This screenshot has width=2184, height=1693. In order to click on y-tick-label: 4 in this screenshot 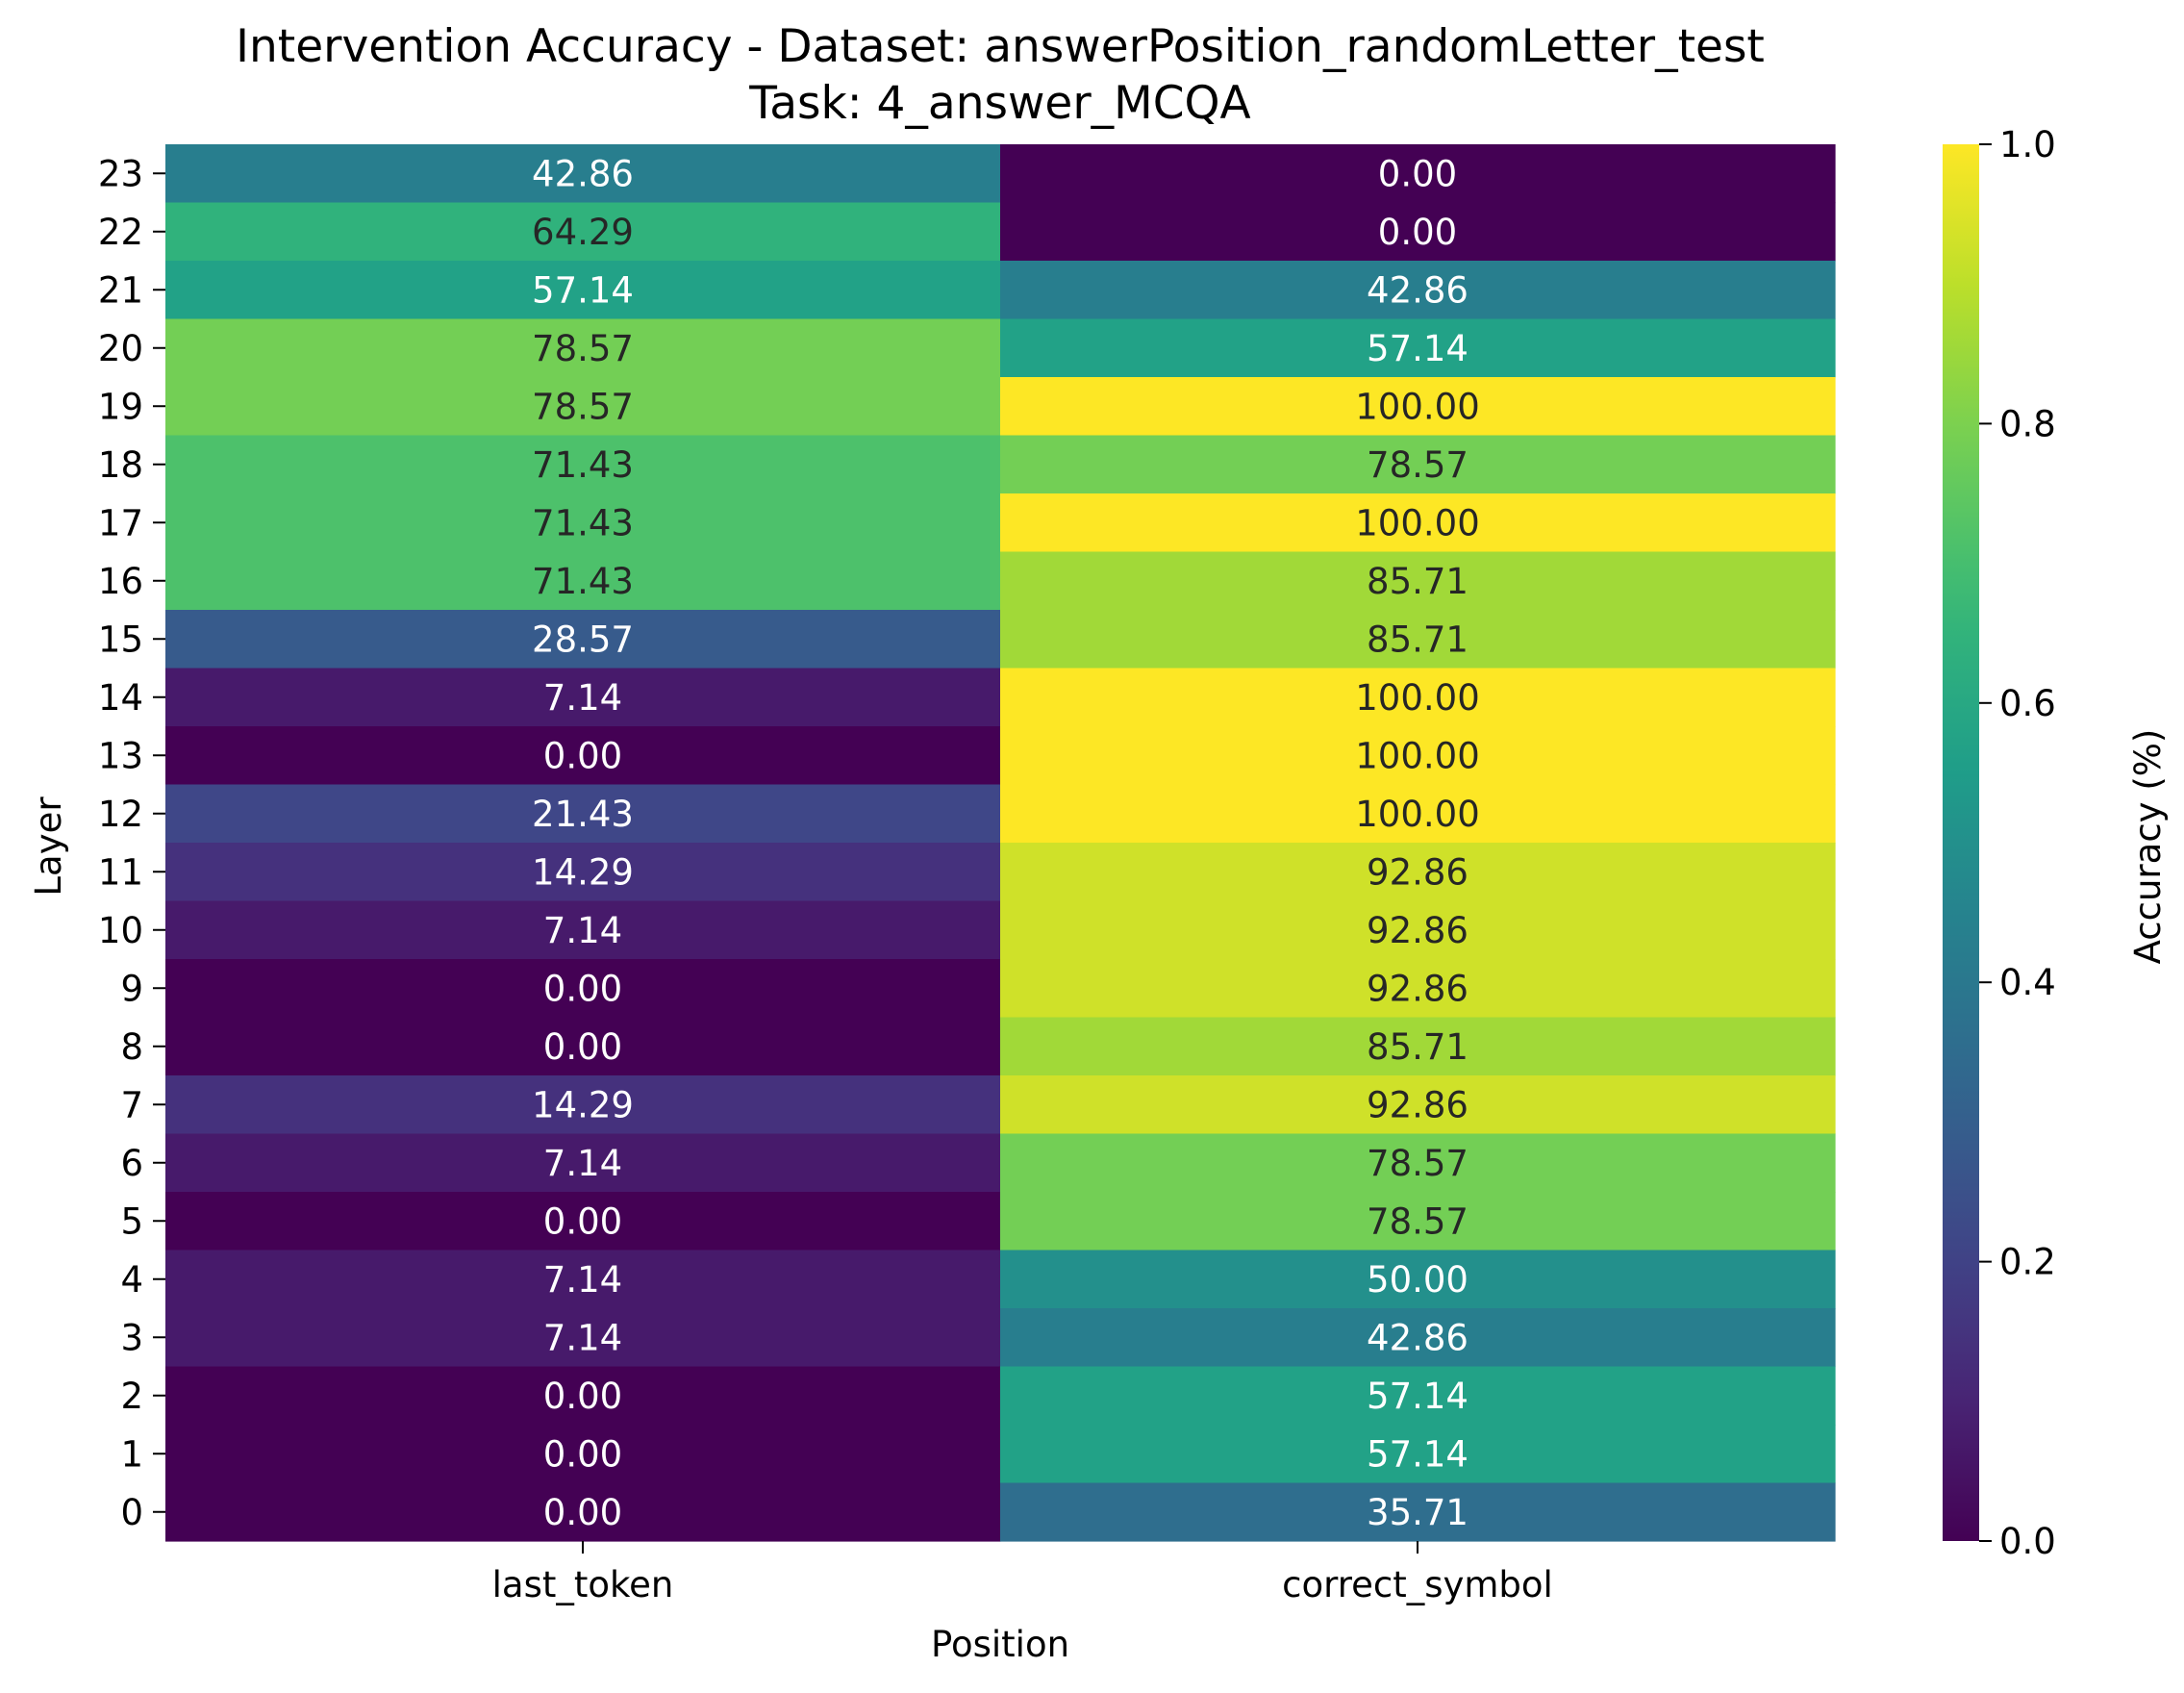, I will do `click(131, 1280)`.